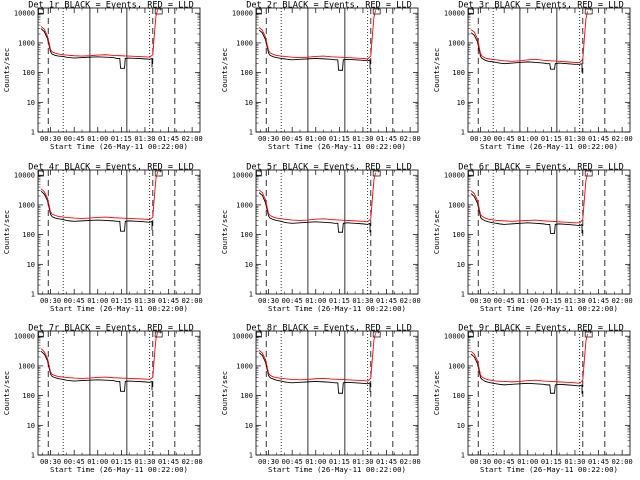  I want to click on panel-title: Det 4r BLACK = Events, RED = LLD, so click(111, 168).